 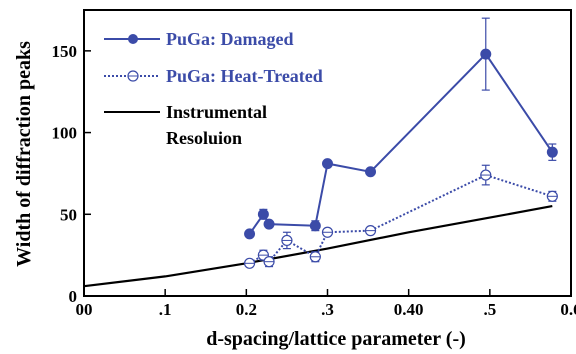 I want to click on y-tick-label: 150, so click(x=65, y=51).